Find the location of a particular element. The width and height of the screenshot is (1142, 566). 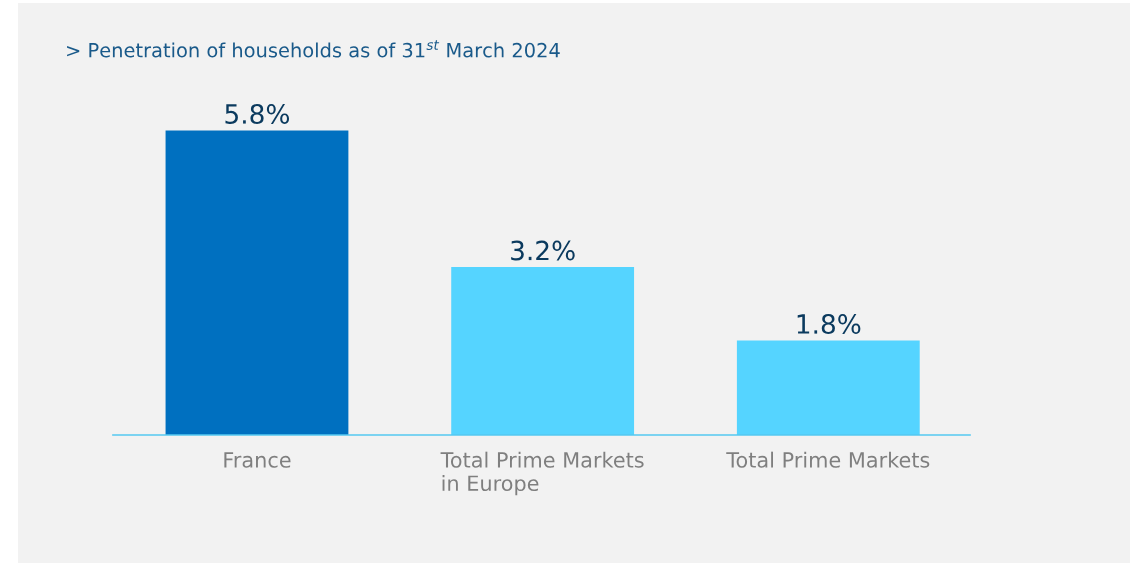

x-tick-label: France is located at coordinates (257, 460).